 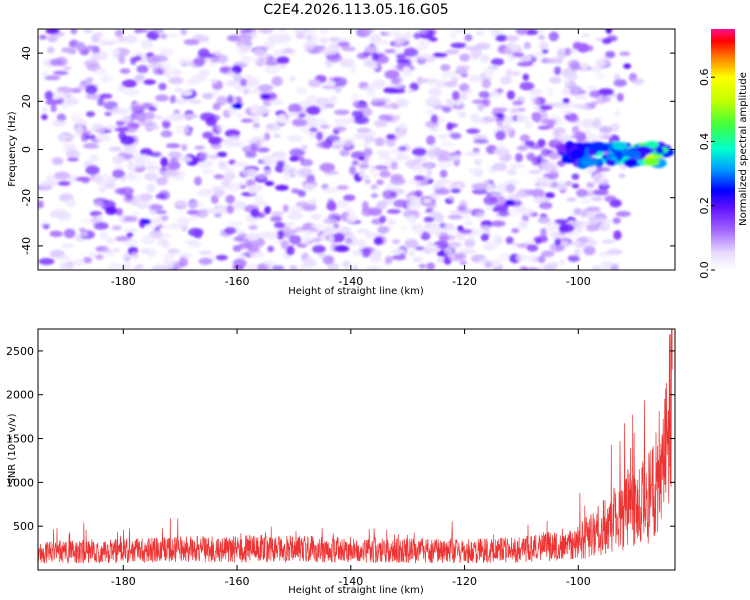 I want to click on spectrogram-x-tick-label: -120, so click(x=464, y=281).